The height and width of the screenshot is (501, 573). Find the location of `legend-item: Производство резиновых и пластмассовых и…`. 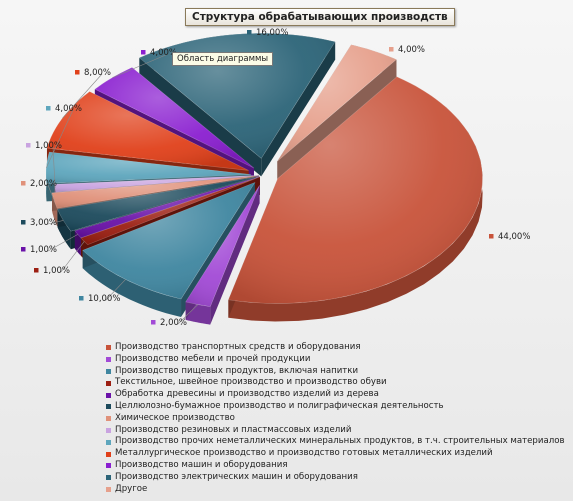

legend-item: Производство резиновых и пластмассовых и… is located at coordinates (335, 431).